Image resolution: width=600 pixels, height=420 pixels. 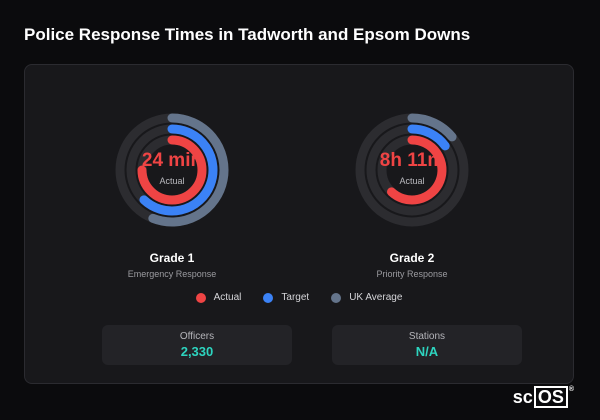 I want to click on legend-item-target: Target, so click(x=286, y=297).